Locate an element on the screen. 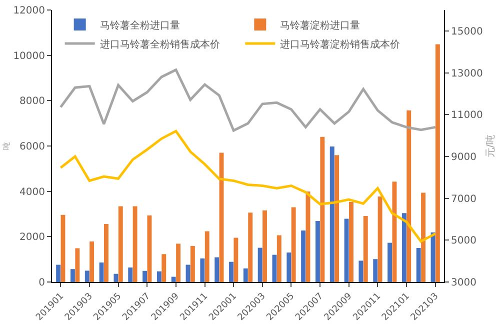  y2-tick-label: 5000 is located at coordinates (463, 241).